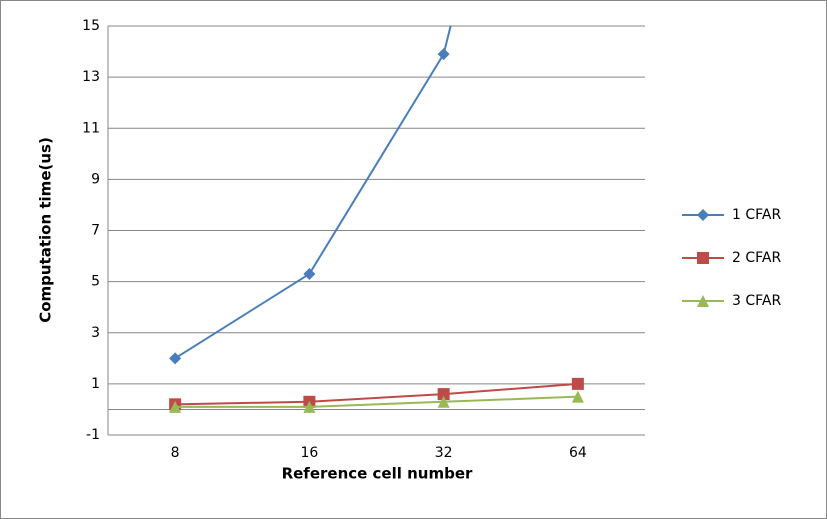 The image size is (827, 519). Describe the element at coordinates (756, 215) in the screenshot. I see `legend-label: 1 CFAR` at that location.